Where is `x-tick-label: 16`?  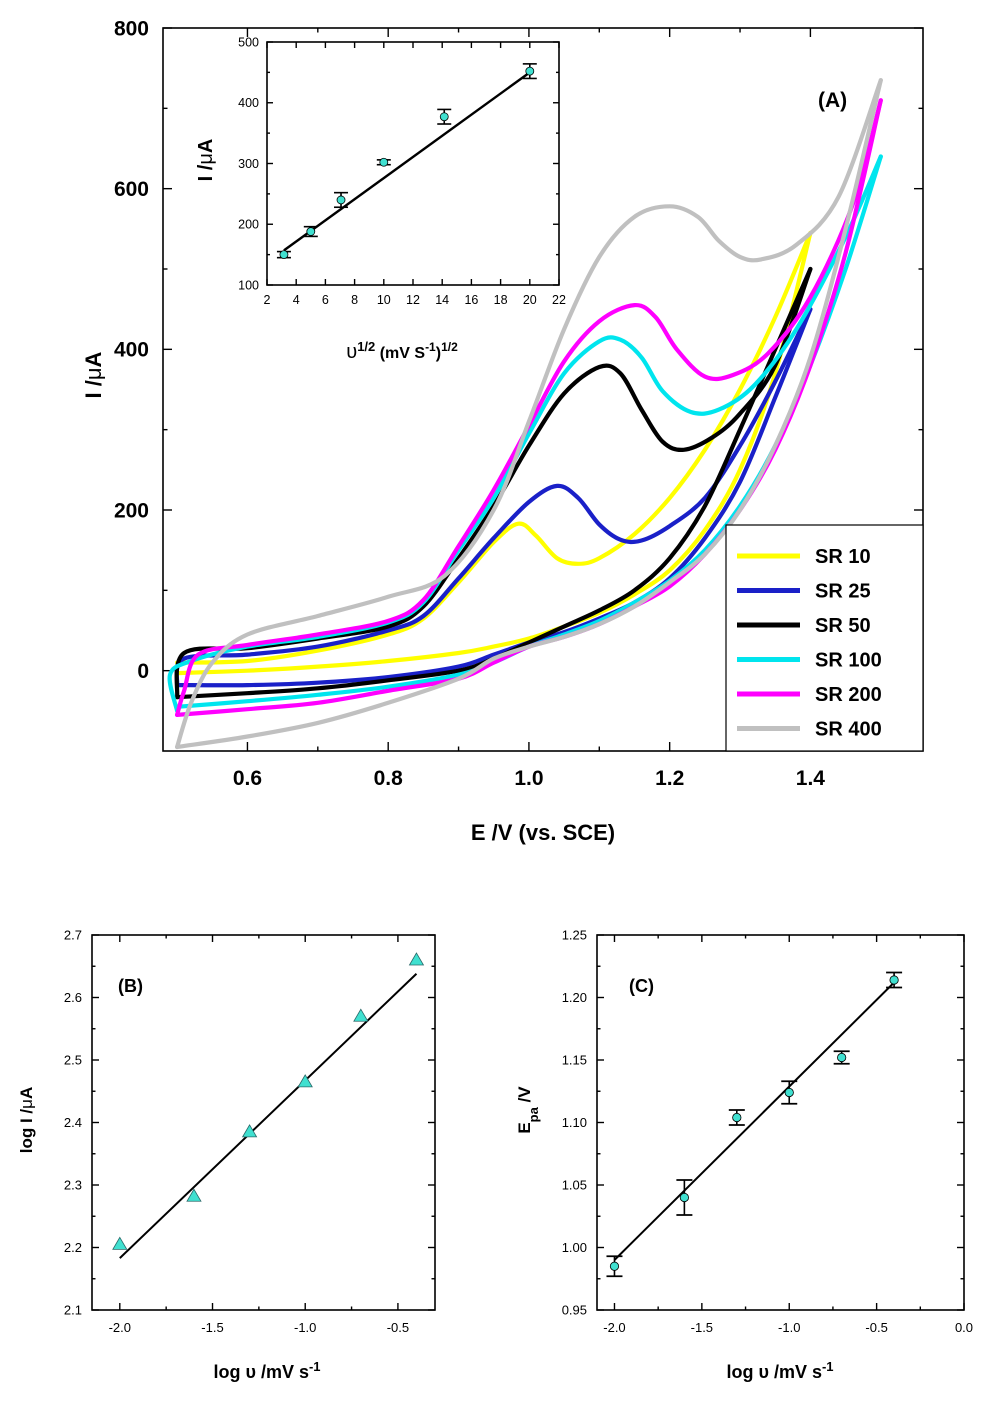 x-tick-label: 16 is located at coordinates (471, 300).